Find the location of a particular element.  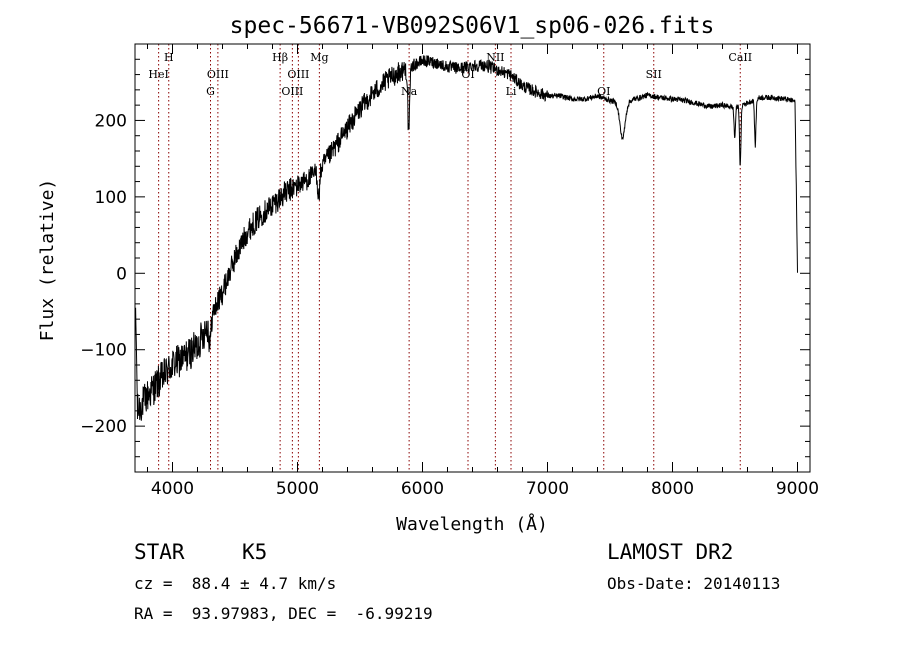

coordinates-readout: RA = 93.97983, DEC = -6.99219 is located at coordinates (283, 613).